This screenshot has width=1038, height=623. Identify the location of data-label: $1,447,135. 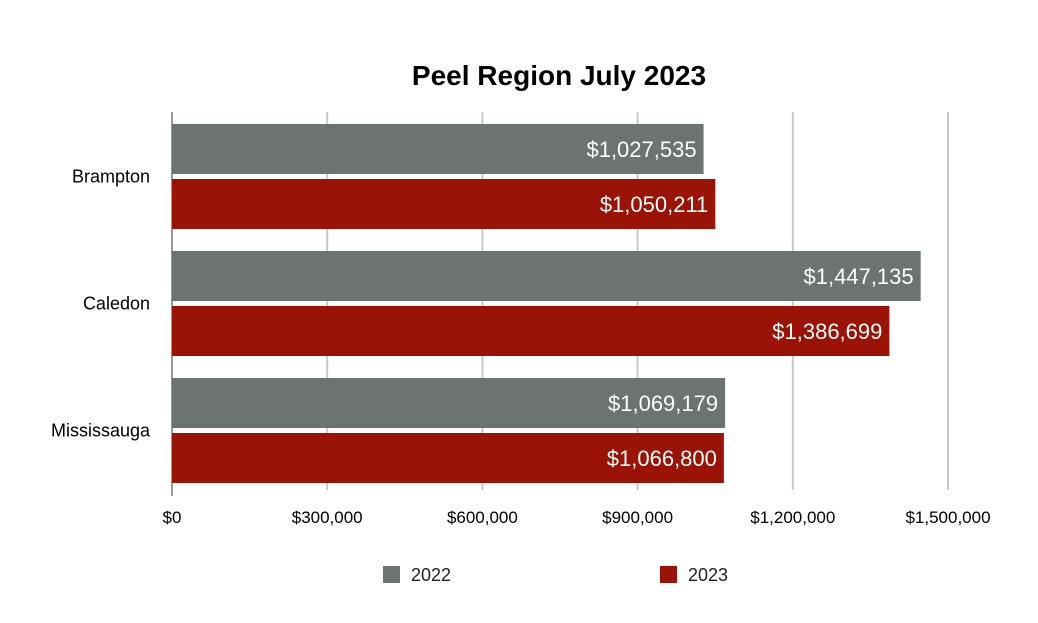
(859, 276).